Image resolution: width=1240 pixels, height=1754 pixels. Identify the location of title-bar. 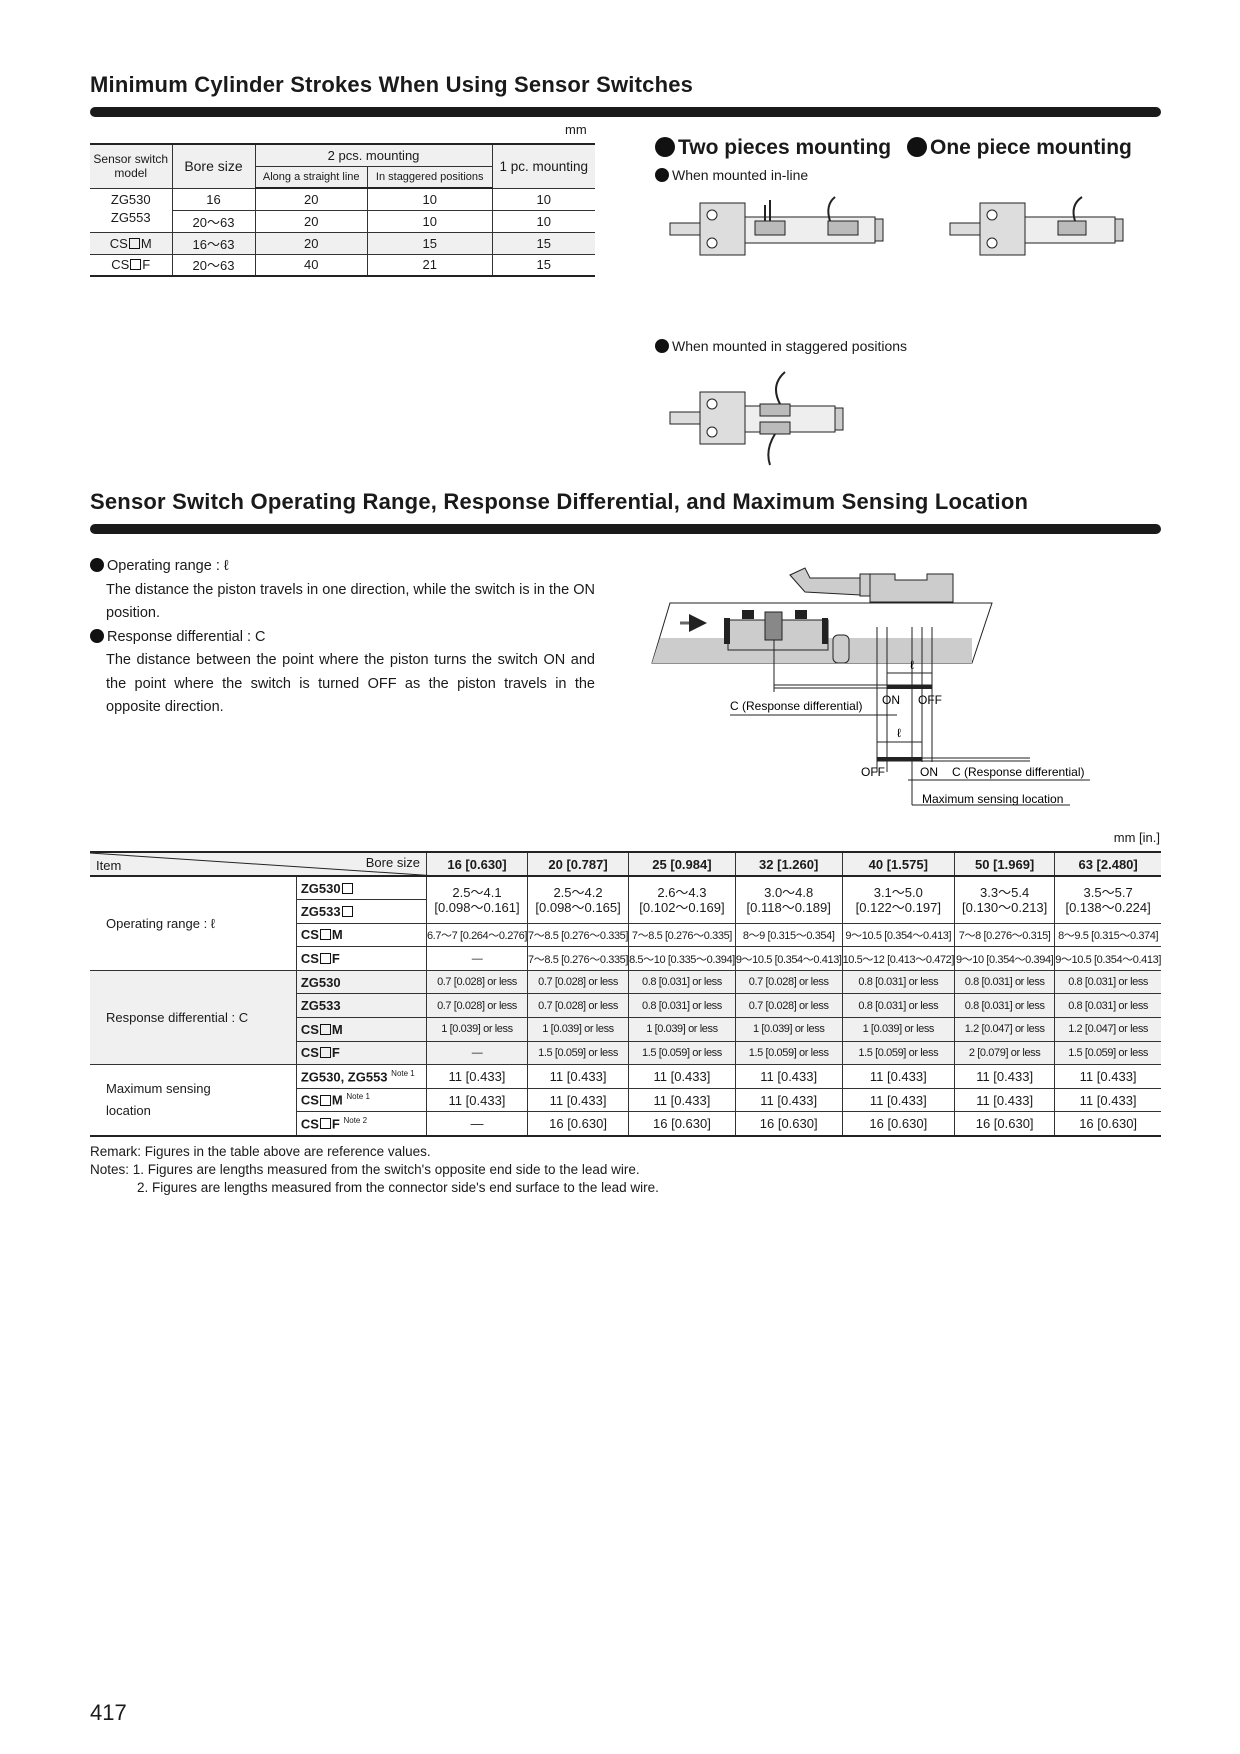
(625, 112).